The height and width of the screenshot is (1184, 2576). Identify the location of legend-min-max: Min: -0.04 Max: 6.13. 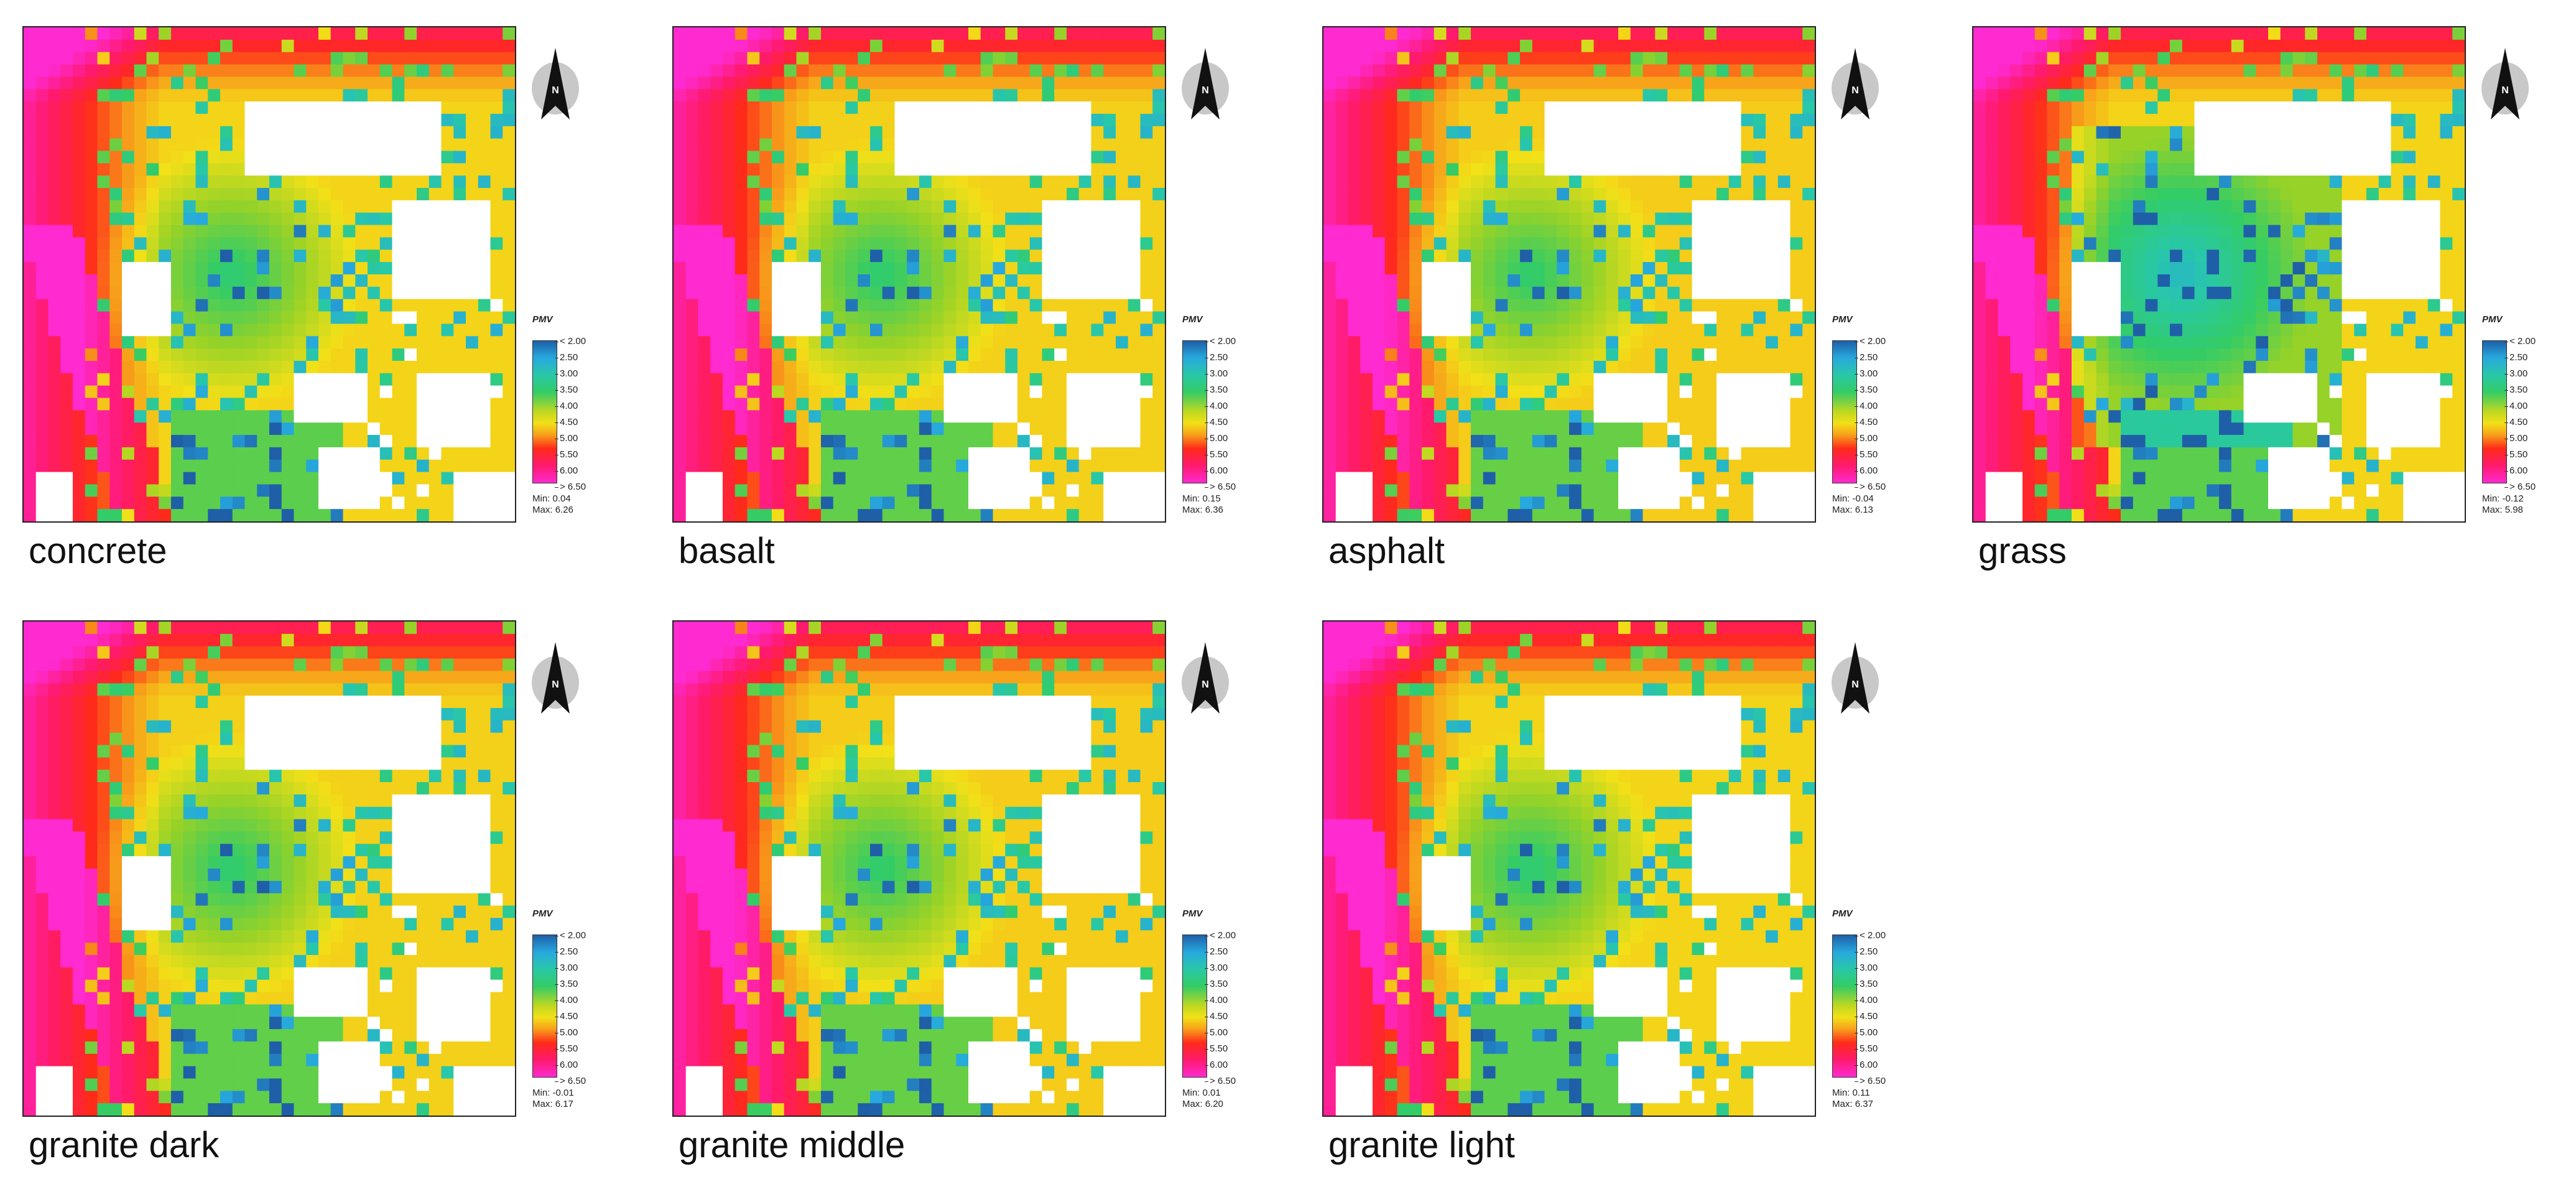
(1853, 505).